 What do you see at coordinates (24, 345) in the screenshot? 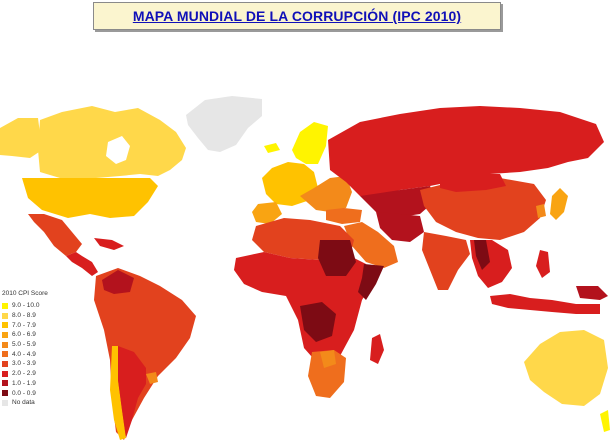
I see `legend-label: 5.0 - 5.9` at bounding box center [24, 345].